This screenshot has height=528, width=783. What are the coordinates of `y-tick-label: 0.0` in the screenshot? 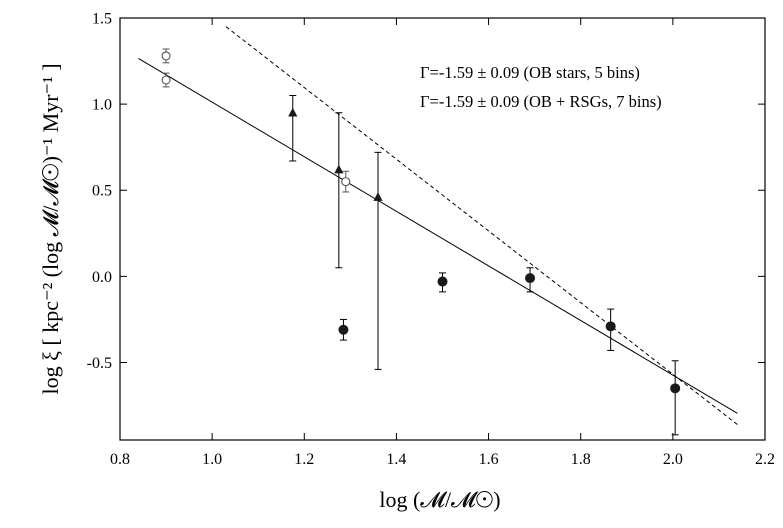 It's located at (102, 277).